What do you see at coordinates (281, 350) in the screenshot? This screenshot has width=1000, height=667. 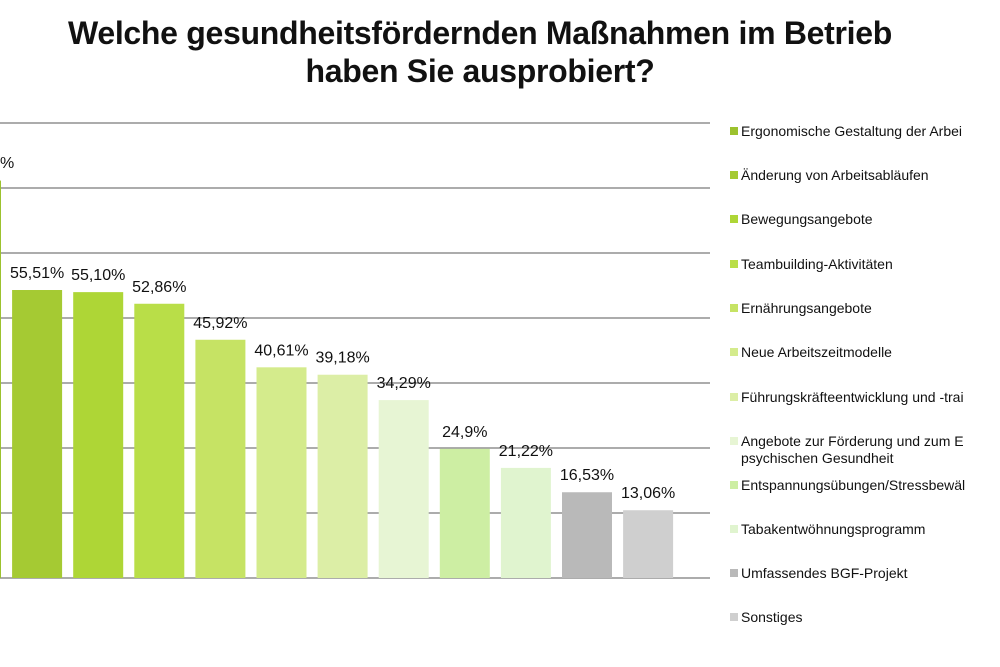 I see `data-label: 40,61%` at bounding box center [281, 350].